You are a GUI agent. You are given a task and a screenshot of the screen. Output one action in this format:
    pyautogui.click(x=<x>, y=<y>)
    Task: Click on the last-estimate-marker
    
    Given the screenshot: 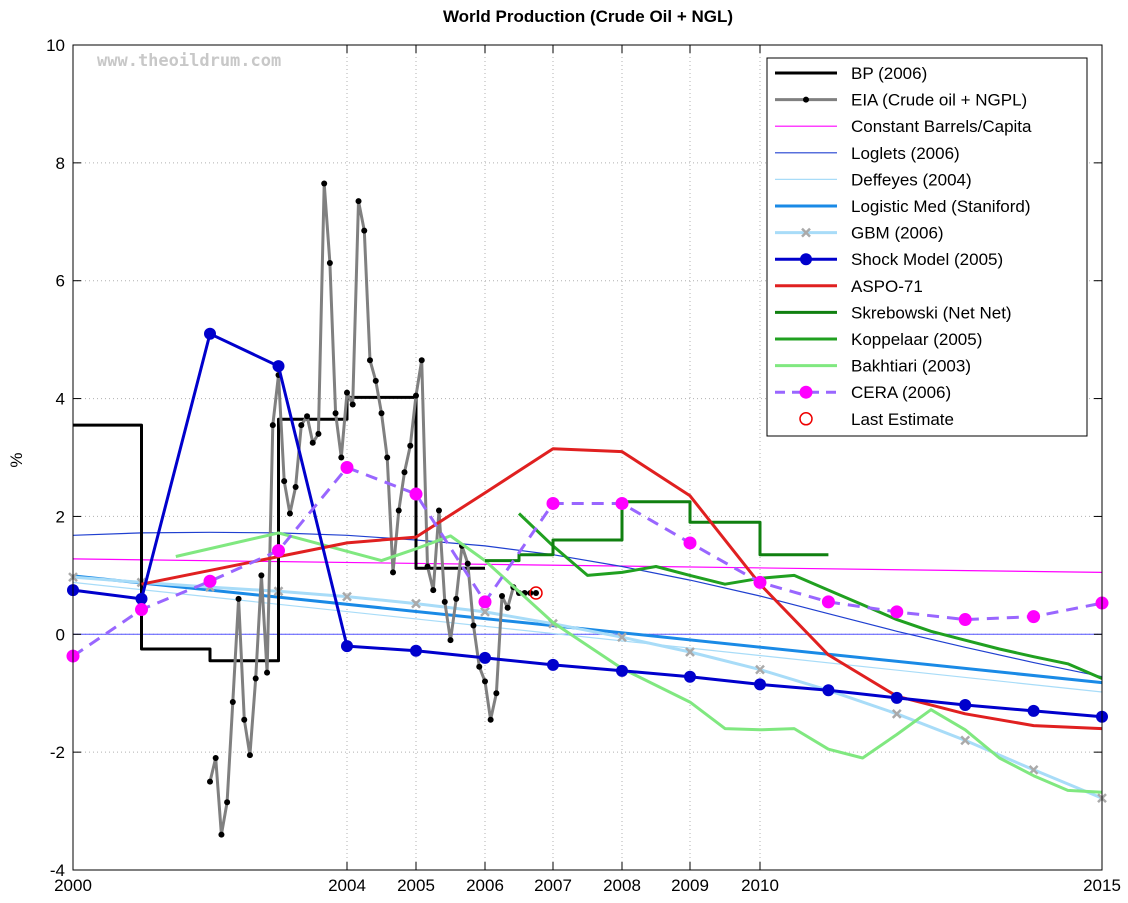 What is the action you would take?
    pyautogui.click(x=536, y=593)
    